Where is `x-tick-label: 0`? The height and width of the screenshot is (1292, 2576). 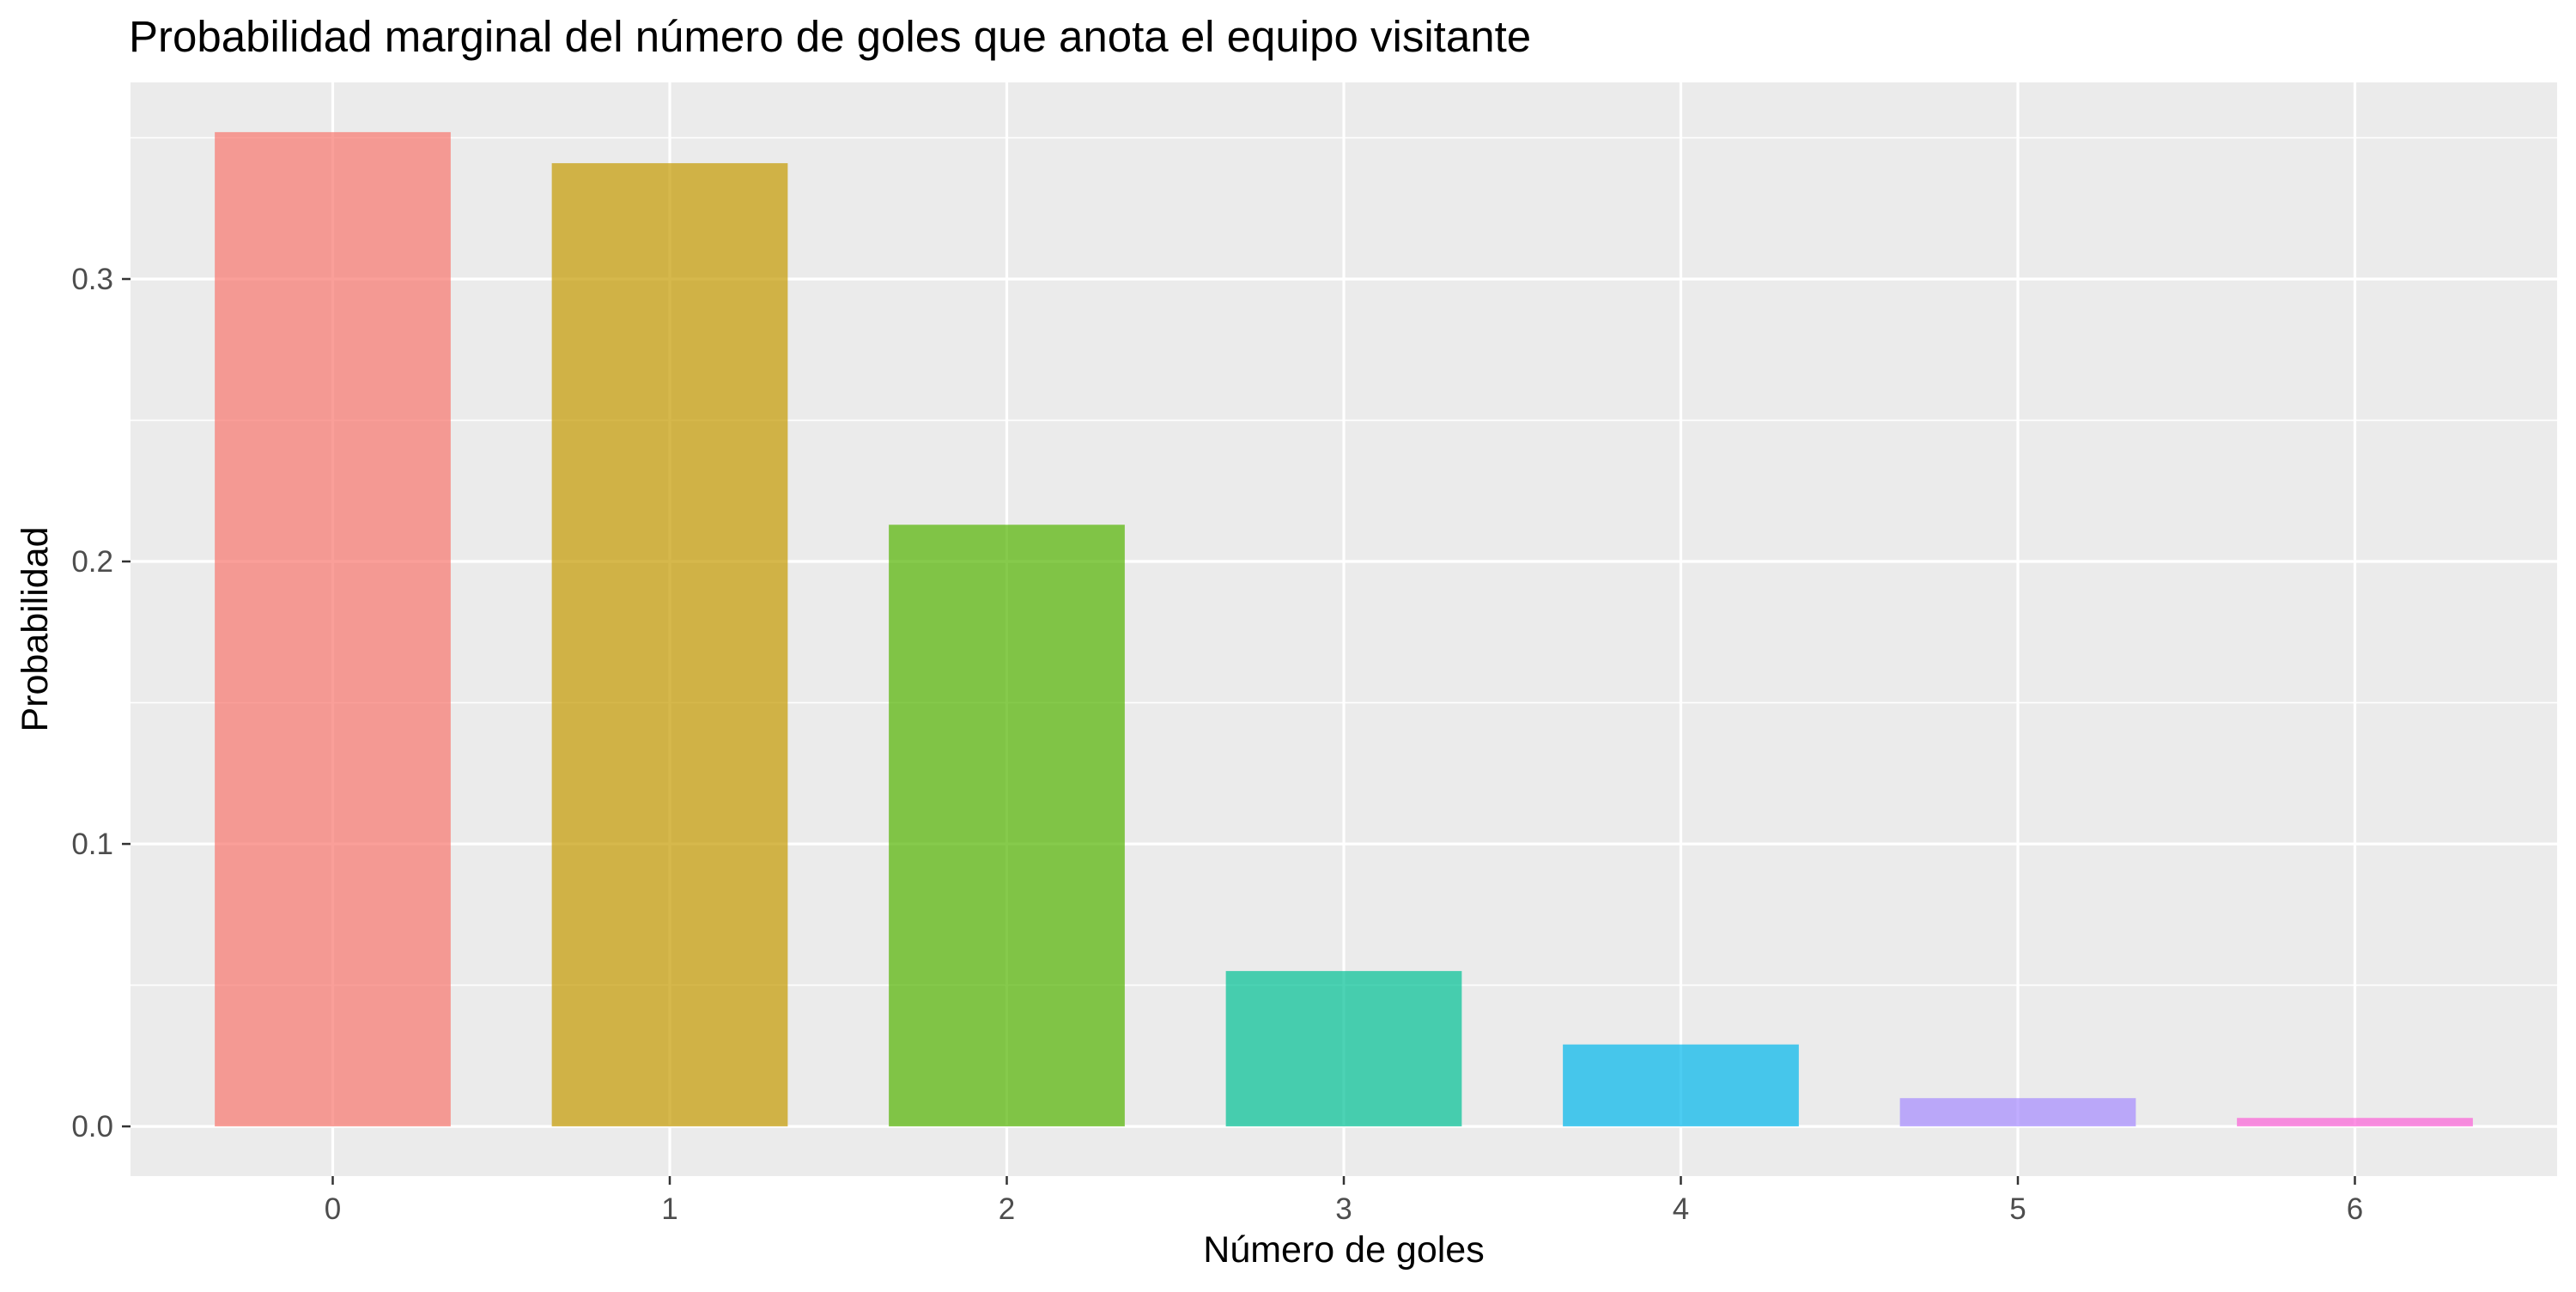 x-tick-label: 0 is located at coordinates (333, 1209).